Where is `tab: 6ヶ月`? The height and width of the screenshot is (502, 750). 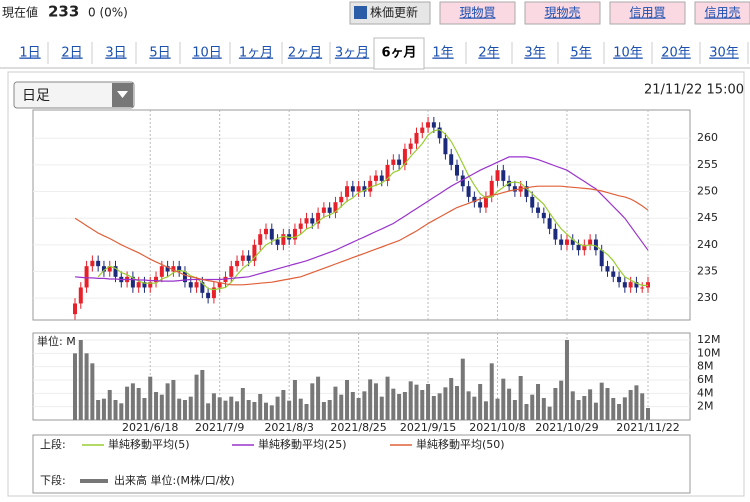 tab: 6ヶ月 is located at coordinates (398, 53).